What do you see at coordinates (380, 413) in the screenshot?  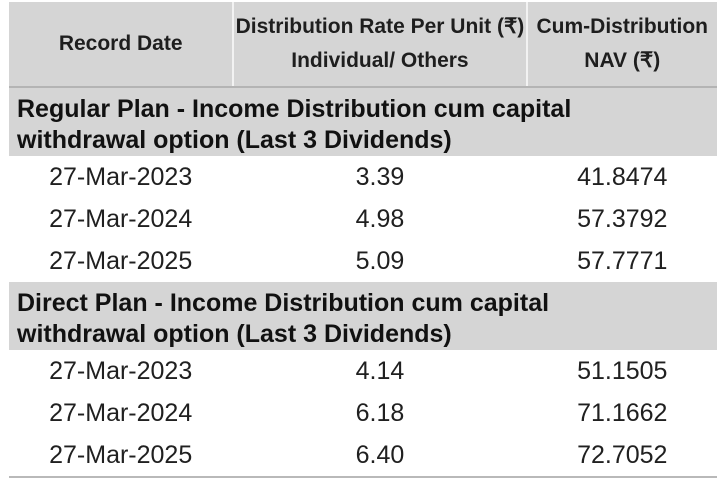 I see `rate-cell: 6.18` at bounding box center [380, 413].